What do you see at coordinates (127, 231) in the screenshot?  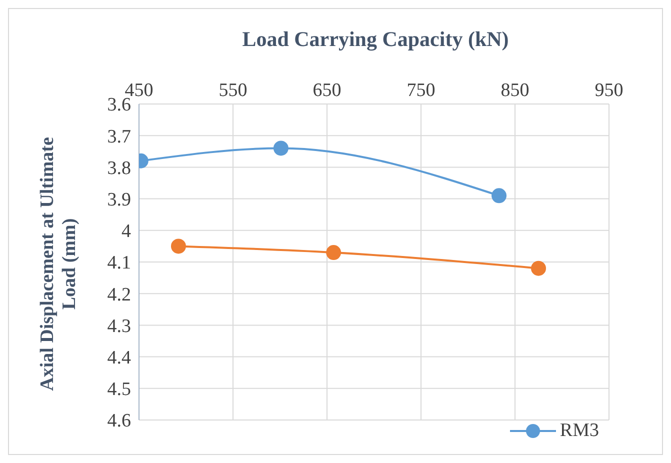 I see `y-tick-label: 4` at bounding box center [127, 231].